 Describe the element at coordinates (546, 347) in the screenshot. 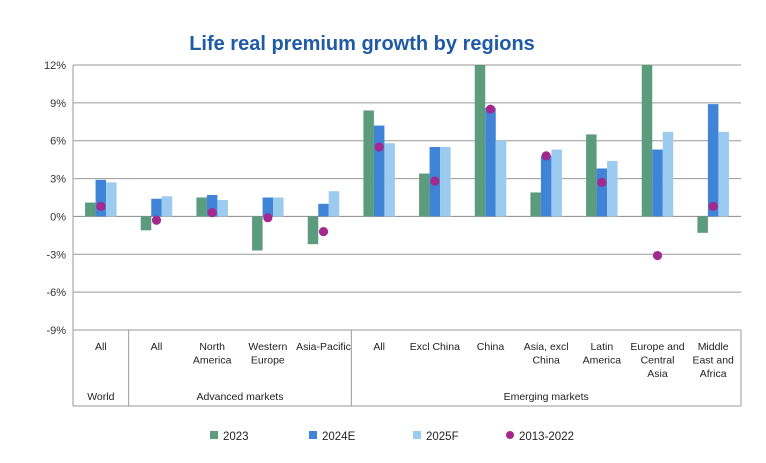

I see `category-label-line: Asia, excl` at that location.